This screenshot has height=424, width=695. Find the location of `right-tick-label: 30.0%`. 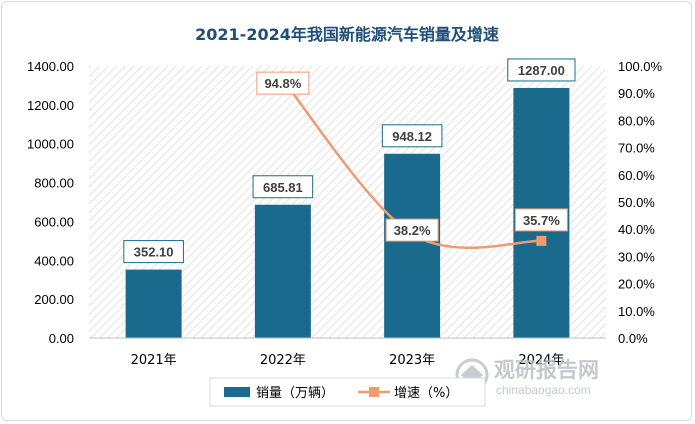

right-tick-label: 30.0% is located at coordinates (636, 256).